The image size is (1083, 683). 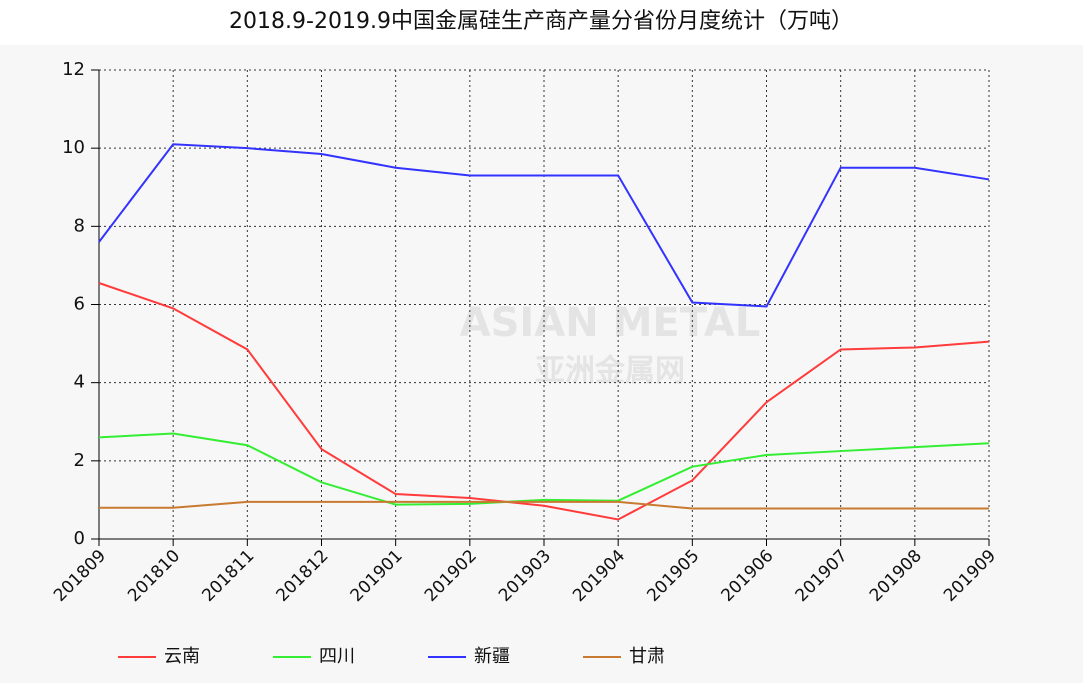 I want to click on watermark: ASIAN METAL, so click(x=610, y=323).